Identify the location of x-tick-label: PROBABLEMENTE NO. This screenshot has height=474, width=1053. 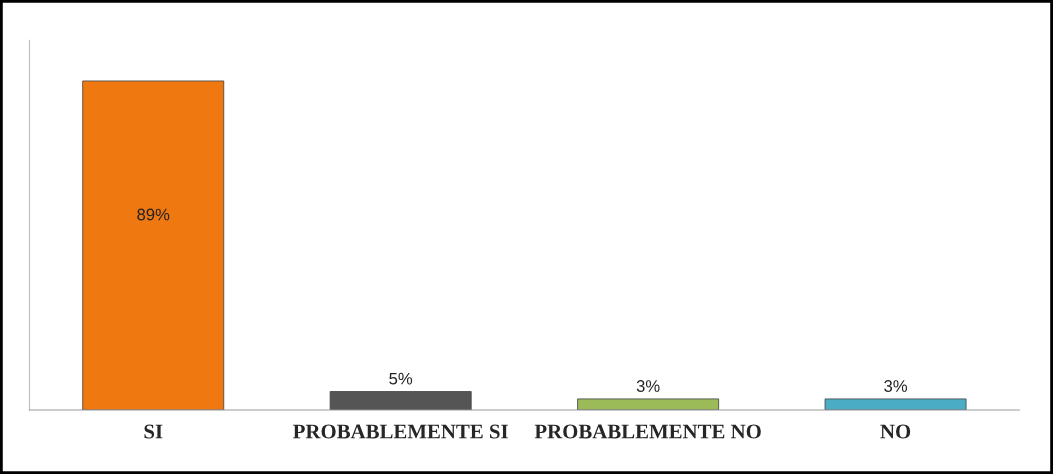
(647, 431).